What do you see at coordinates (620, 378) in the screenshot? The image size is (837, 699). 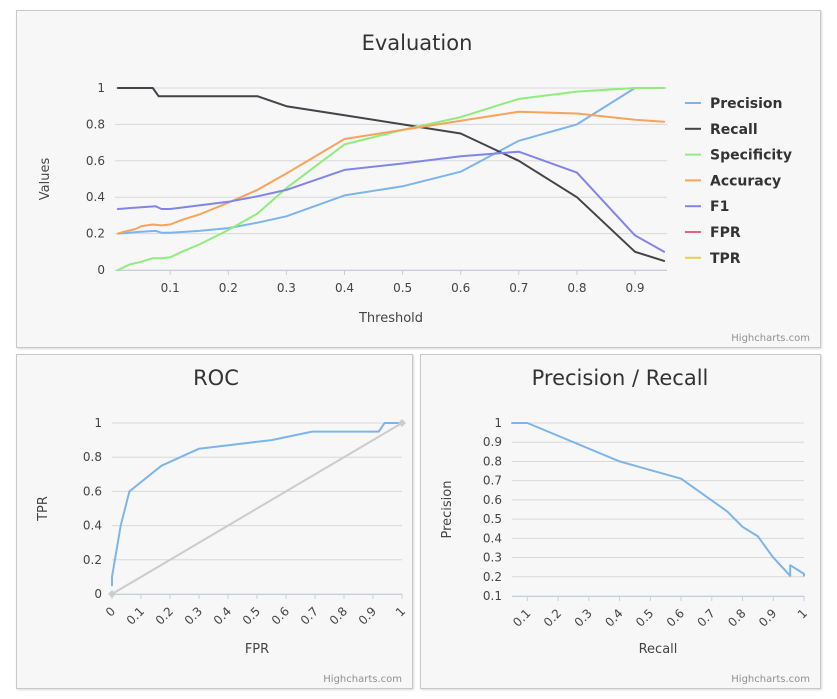 I see `chart-title: Precision / Recall` at bounding box center [620, 378].